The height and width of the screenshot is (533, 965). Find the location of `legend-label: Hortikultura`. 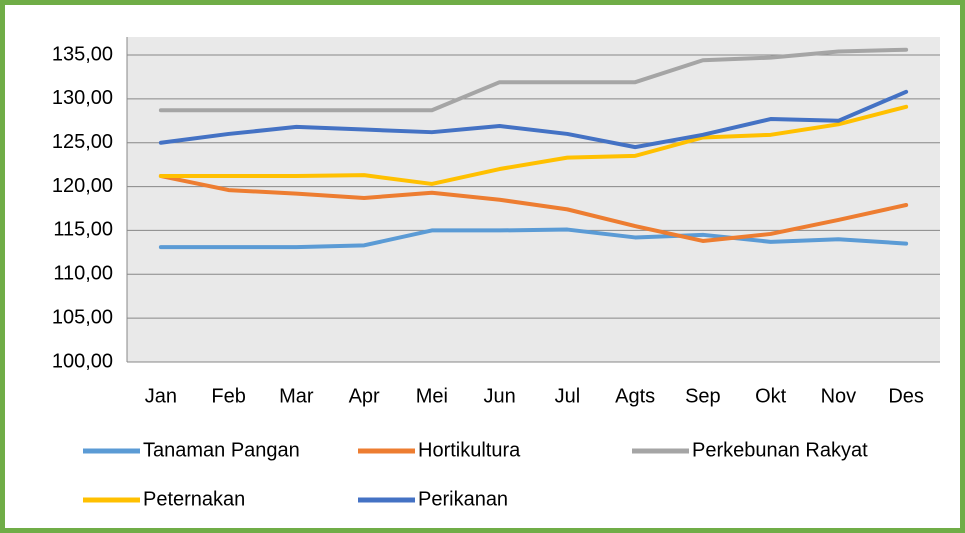

legend-label: Hortikultura is located at coordinates (469, 450).